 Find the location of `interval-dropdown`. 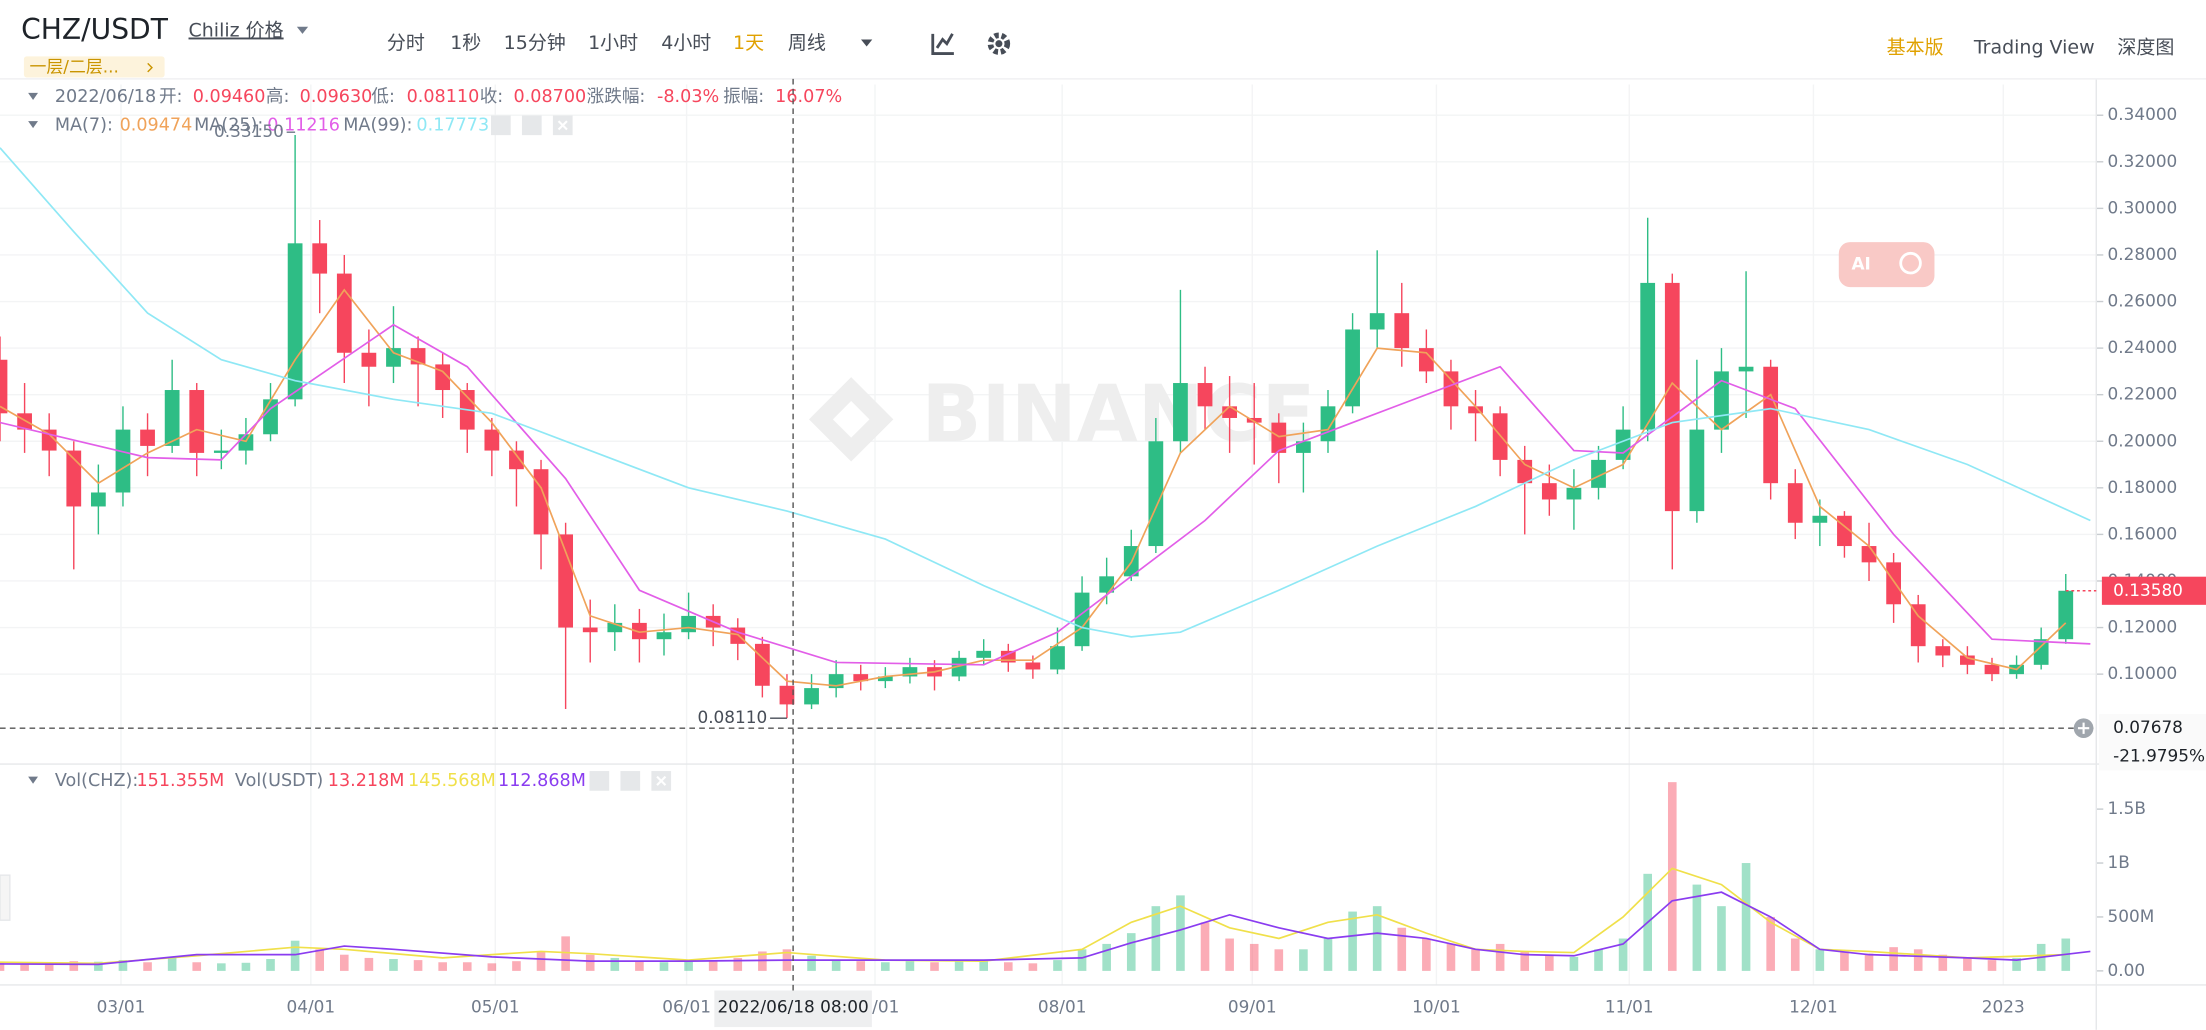

interval-dropdown is located at coordinates (867, 43).